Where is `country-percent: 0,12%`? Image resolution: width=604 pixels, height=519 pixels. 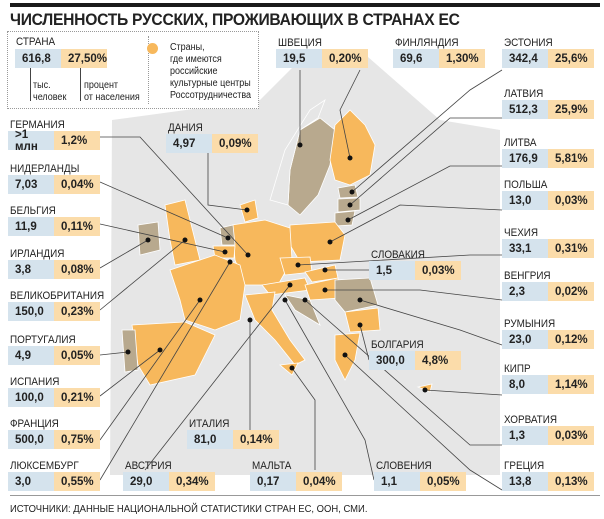
country-percent: 0,12% is located at coordinates (571, 339).